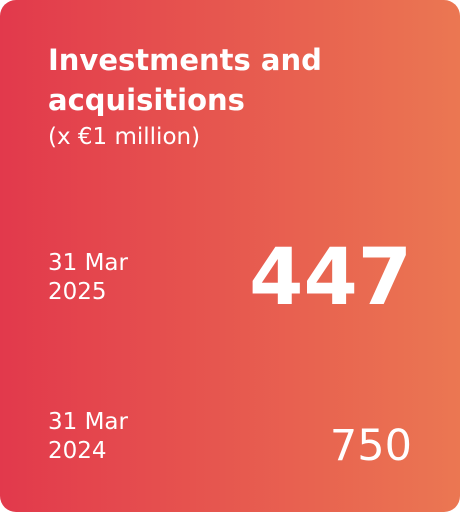  I want to click on prior-period-label: 31 Mar 2024, so click(123, 437).